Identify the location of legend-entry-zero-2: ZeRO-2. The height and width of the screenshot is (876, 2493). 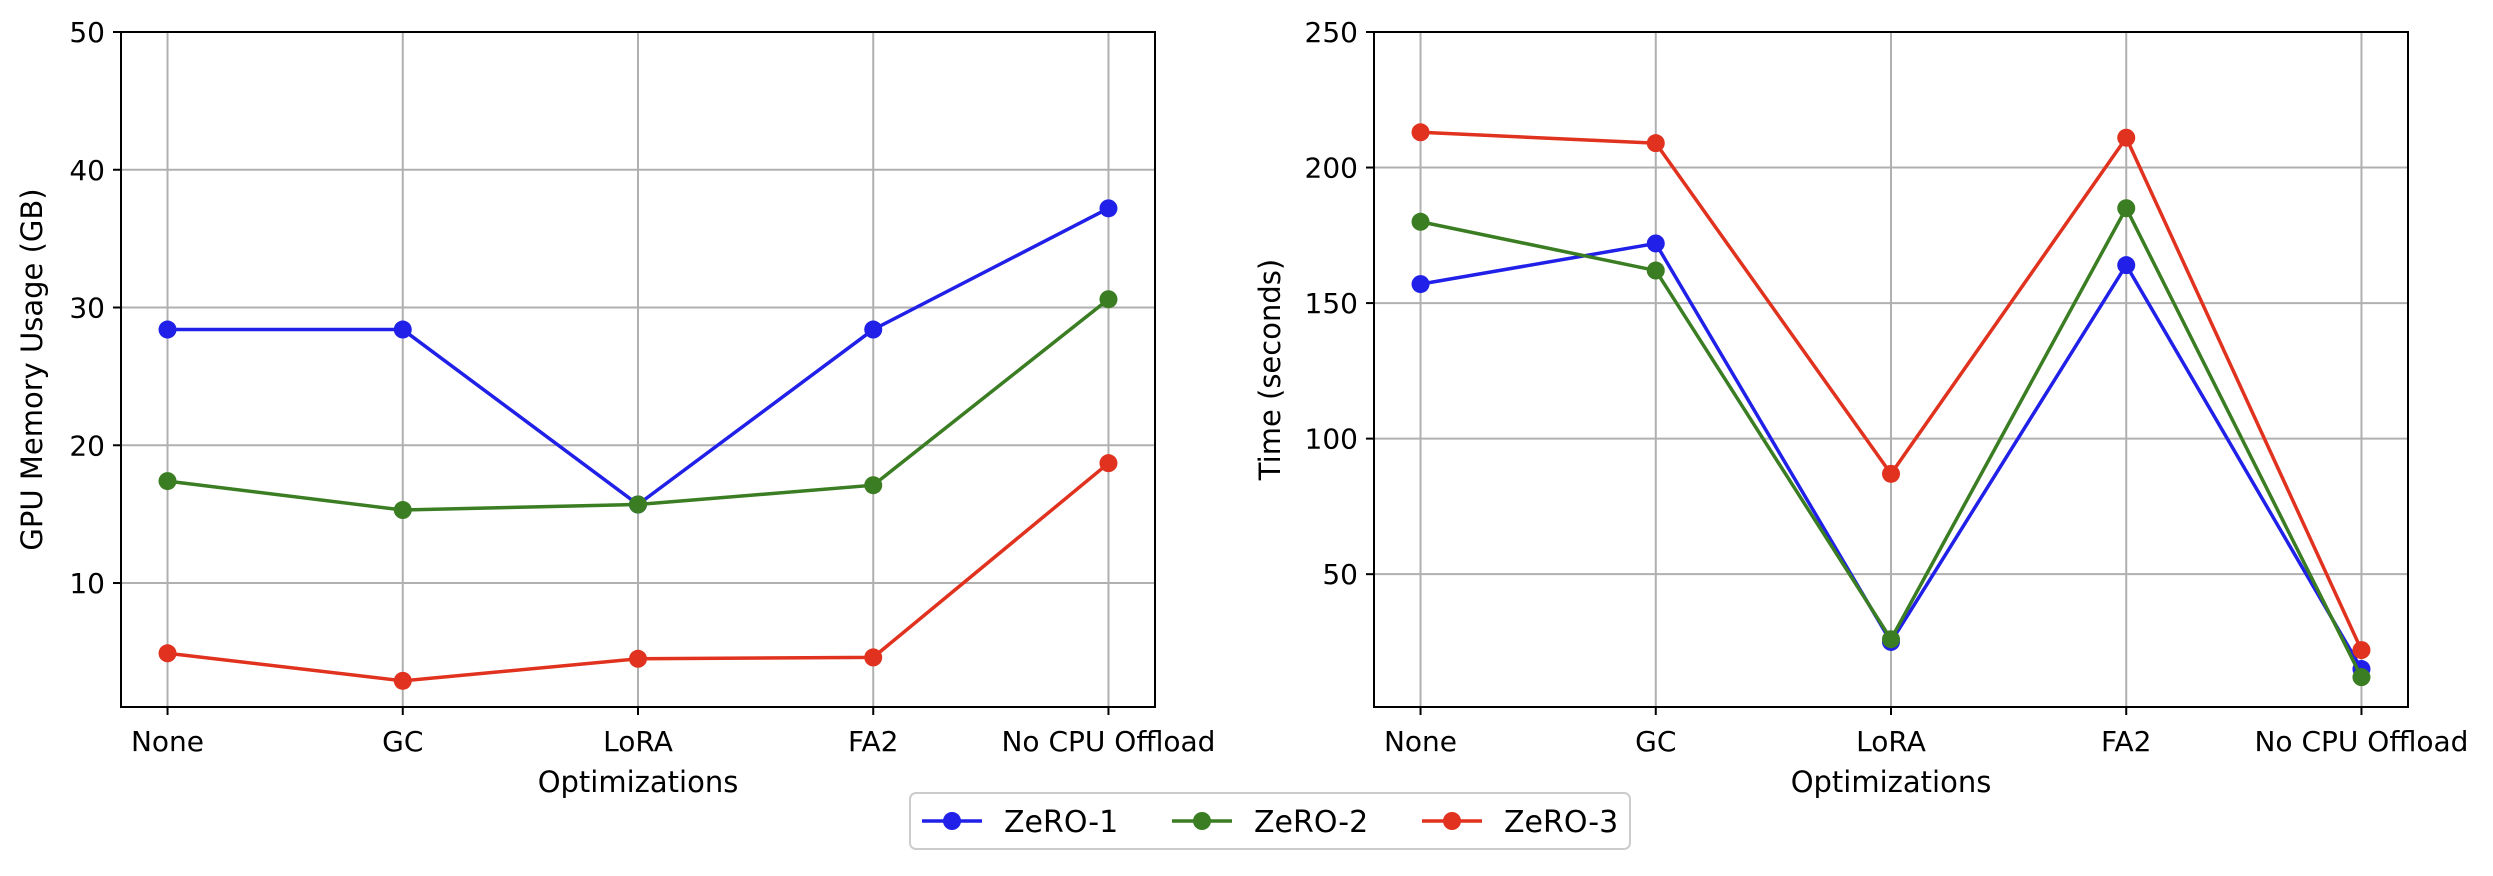
(1270, 822).